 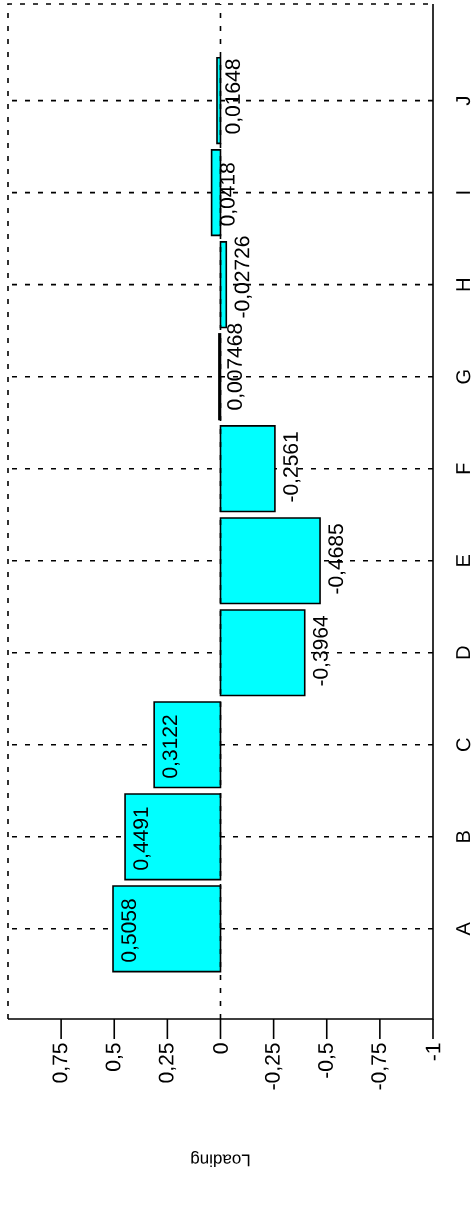 I want to click on x-tick-label: 0,25, so click(x=167, y=1063).